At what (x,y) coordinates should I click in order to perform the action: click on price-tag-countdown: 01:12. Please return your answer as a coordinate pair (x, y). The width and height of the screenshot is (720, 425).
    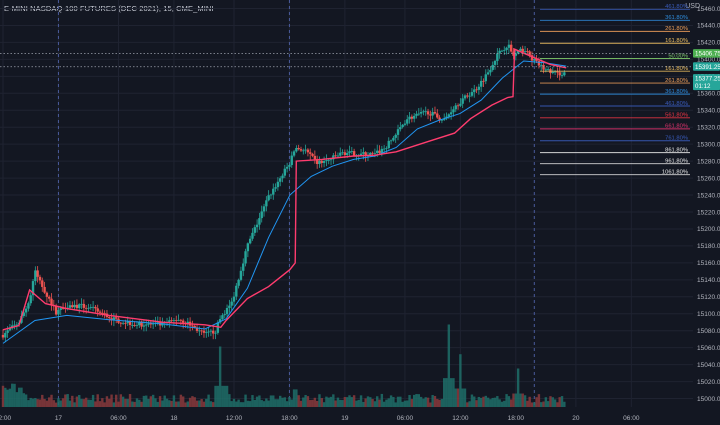
    Looking at the image, I should click on (703, 86).